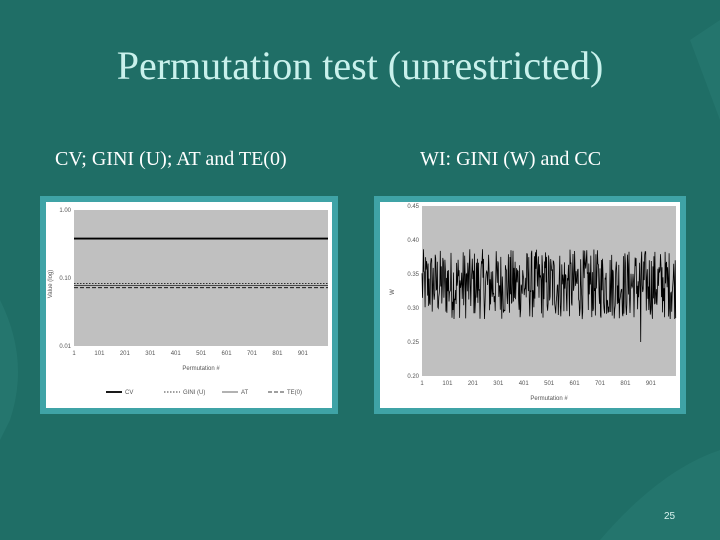  What do you see at coordinates (99, 354) in the screenshot?
I see `left-x-tick-label: 101` at bounding box center [99, 354].